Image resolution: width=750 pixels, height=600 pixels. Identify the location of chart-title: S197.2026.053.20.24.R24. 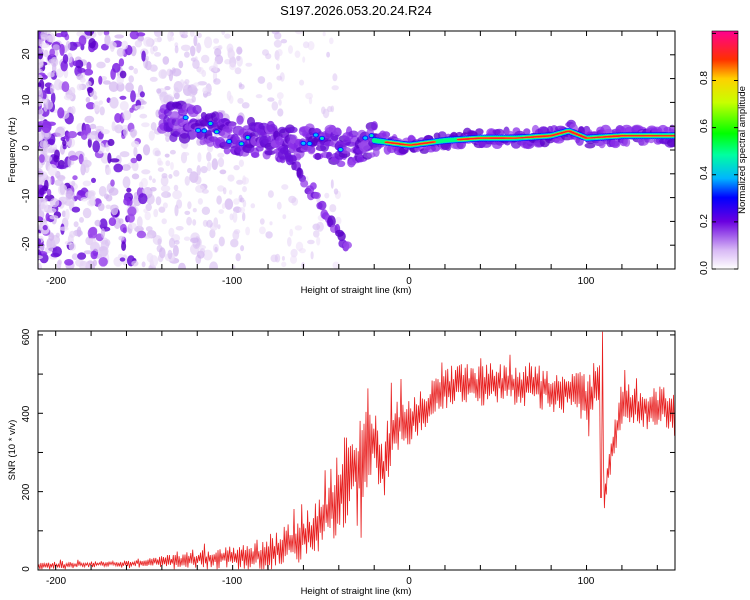
(356, 10).